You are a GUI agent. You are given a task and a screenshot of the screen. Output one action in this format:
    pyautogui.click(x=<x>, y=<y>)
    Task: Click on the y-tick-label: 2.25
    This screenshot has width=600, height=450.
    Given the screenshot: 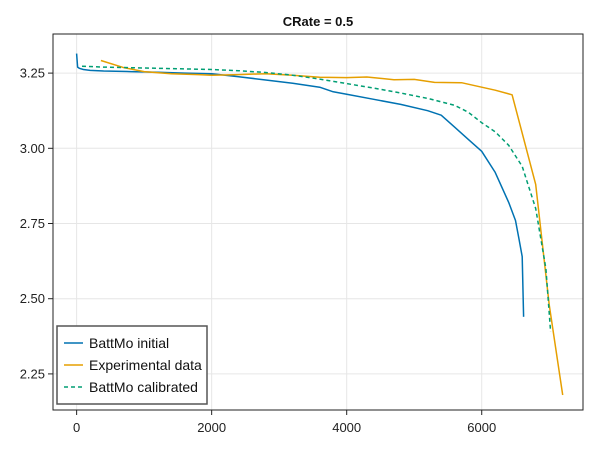 What is the action you would take?
    pyautogui.click(x=32, y=373)
    